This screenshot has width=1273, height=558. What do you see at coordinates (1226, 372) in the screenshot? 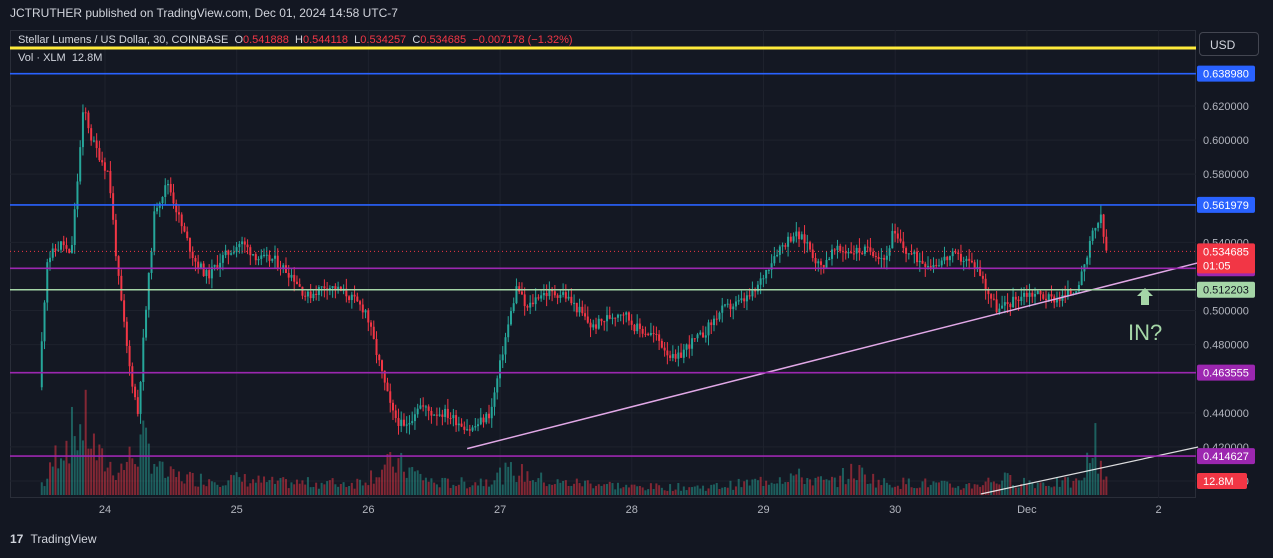
I see `level-tag` at bounding box center [1226, 372].